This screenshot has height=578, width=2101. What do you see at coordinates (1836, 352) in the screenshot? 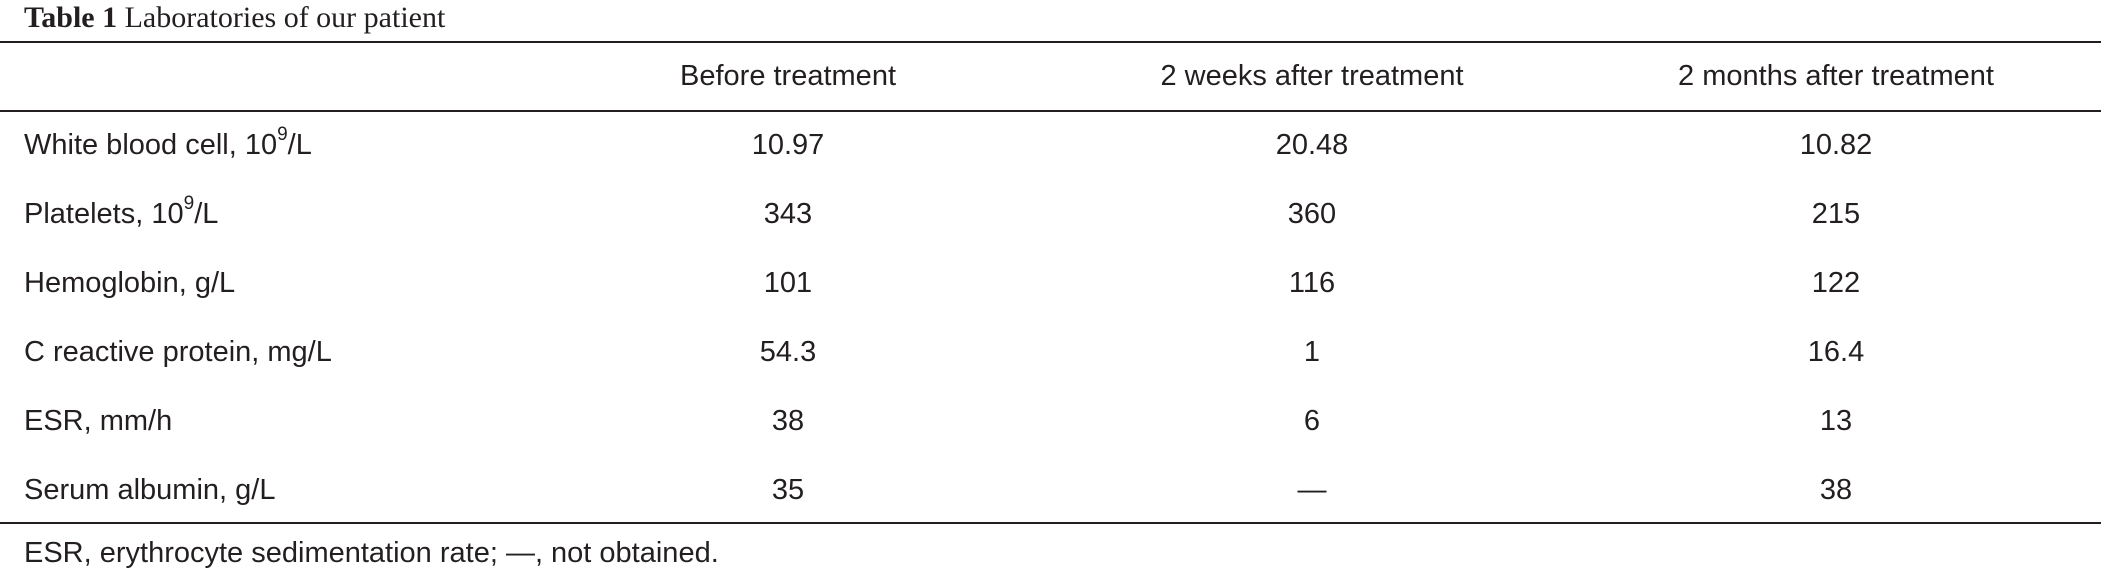
I see `value-cell: 16.4` at bounding box center [1836, 352].